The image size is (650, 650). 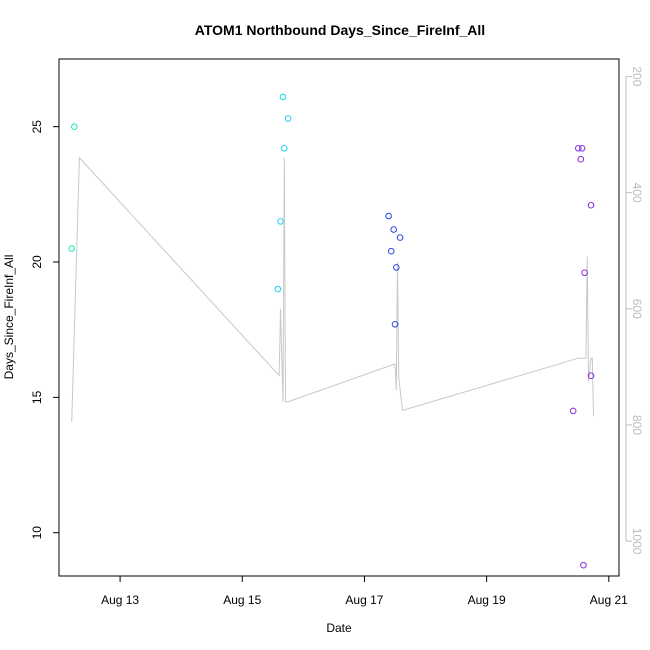 I want to click on right-tick-label: 800, so click(x=637, y=425).